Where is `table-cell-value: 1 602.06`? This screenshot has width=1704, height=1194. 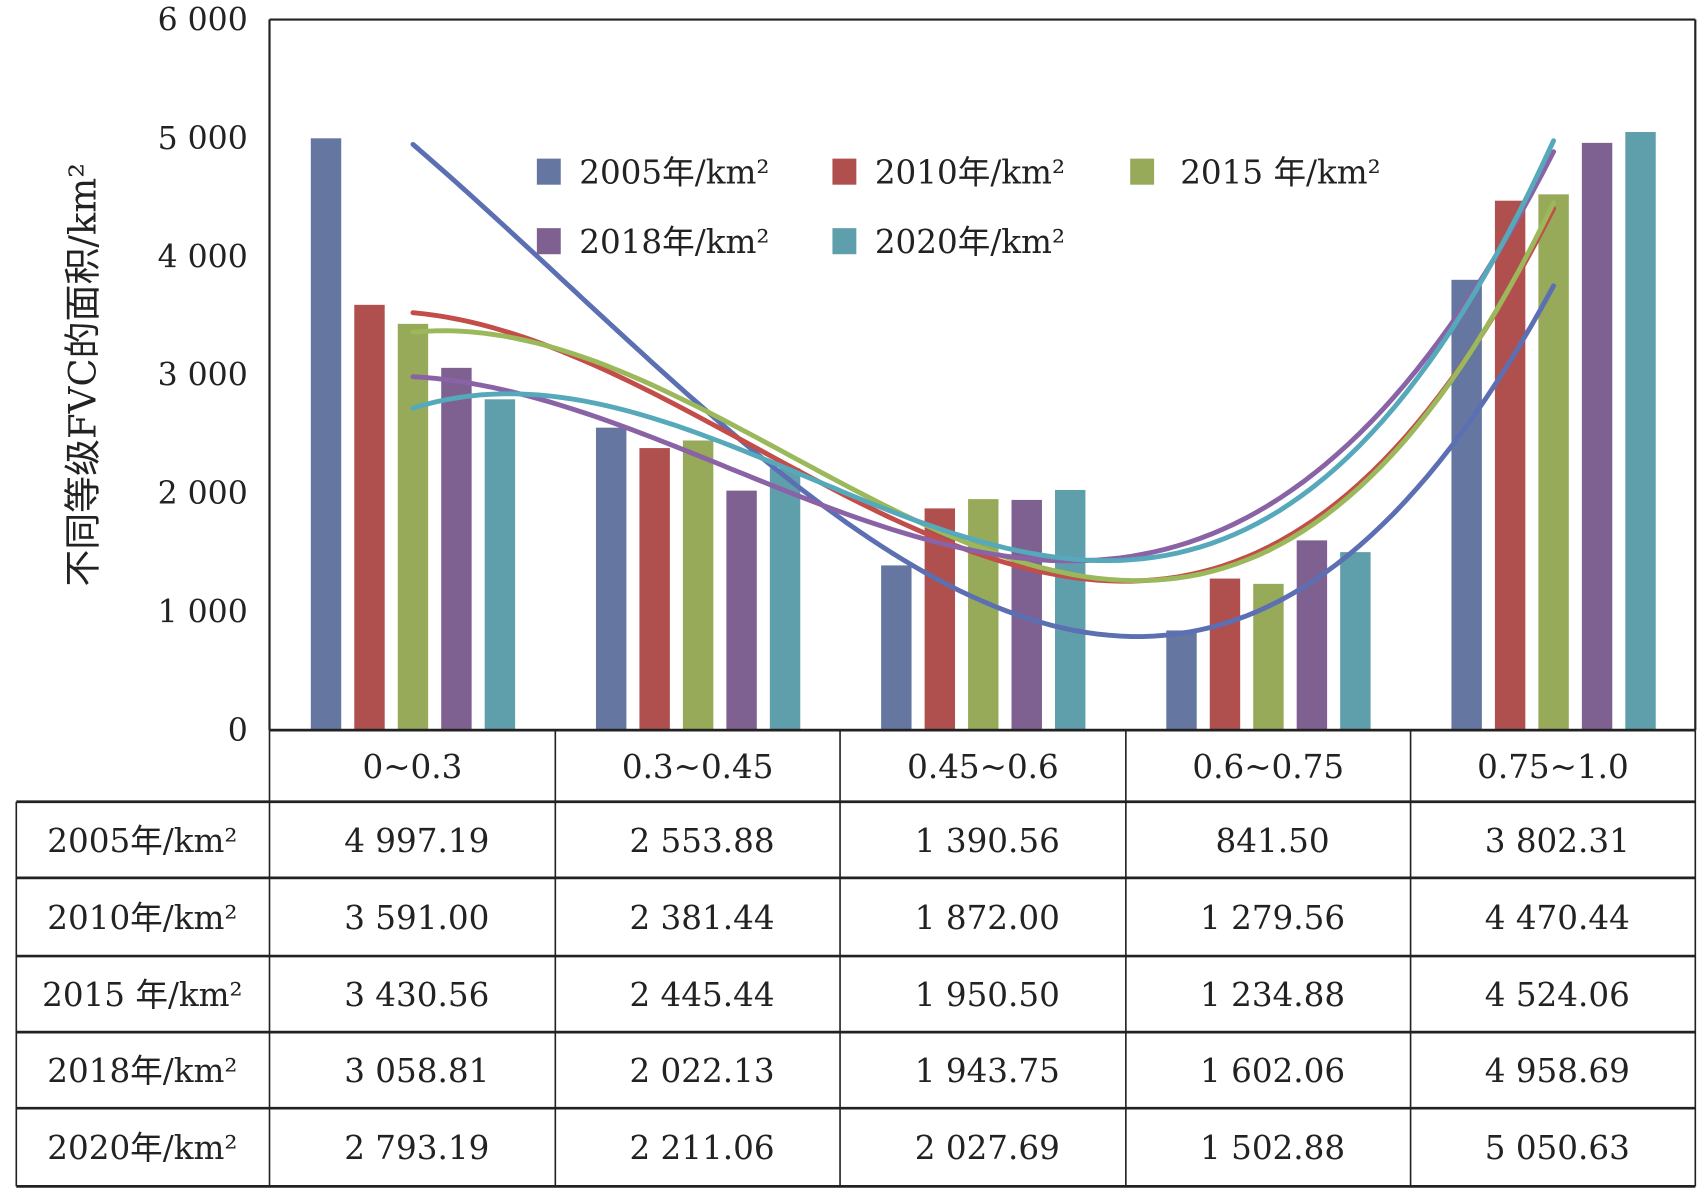
table-cell-value: 1 602.06 is located at coordinates (1272, 1071).